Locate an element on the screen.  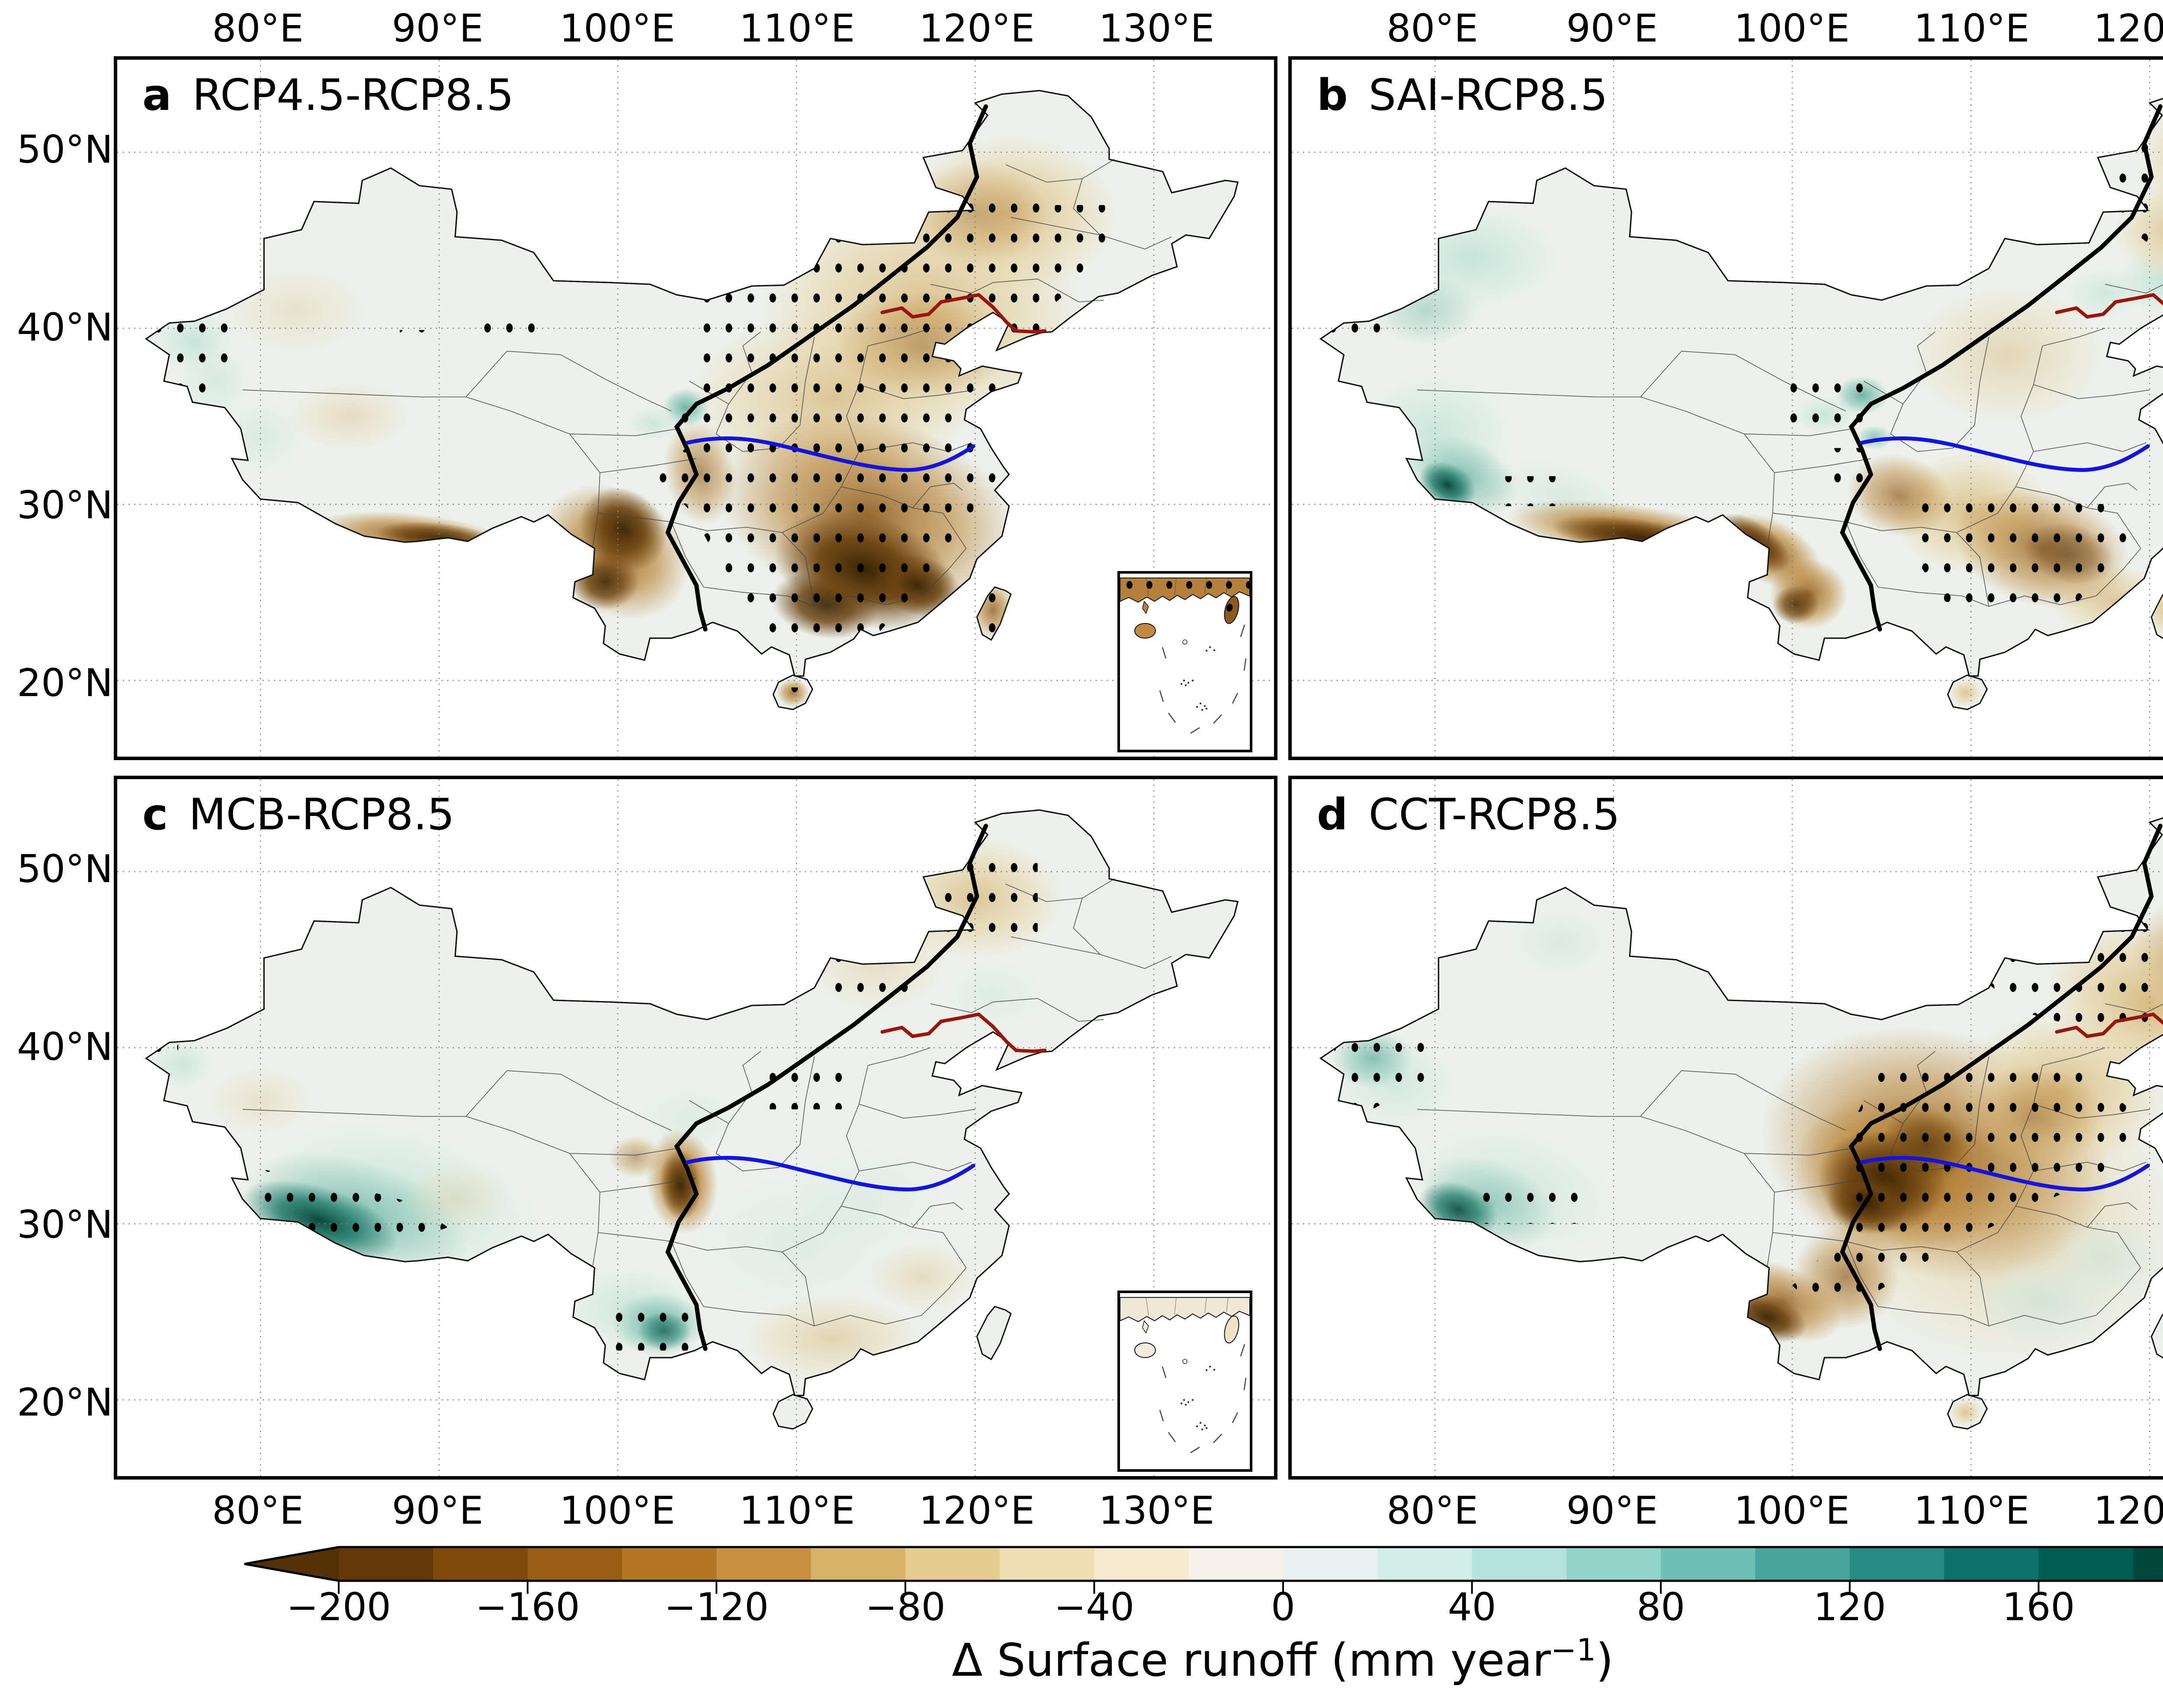
panel-scenario: RCP4.5-RCP8.5 is located at coordinates (353, 95).